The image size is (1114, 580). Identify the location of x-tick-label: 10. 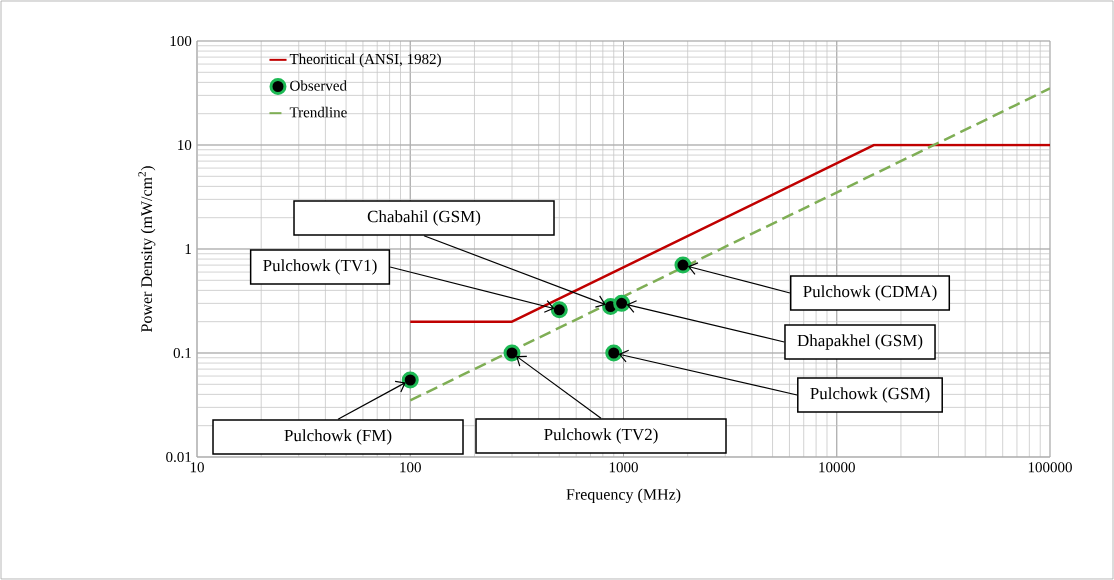
(197, 467).